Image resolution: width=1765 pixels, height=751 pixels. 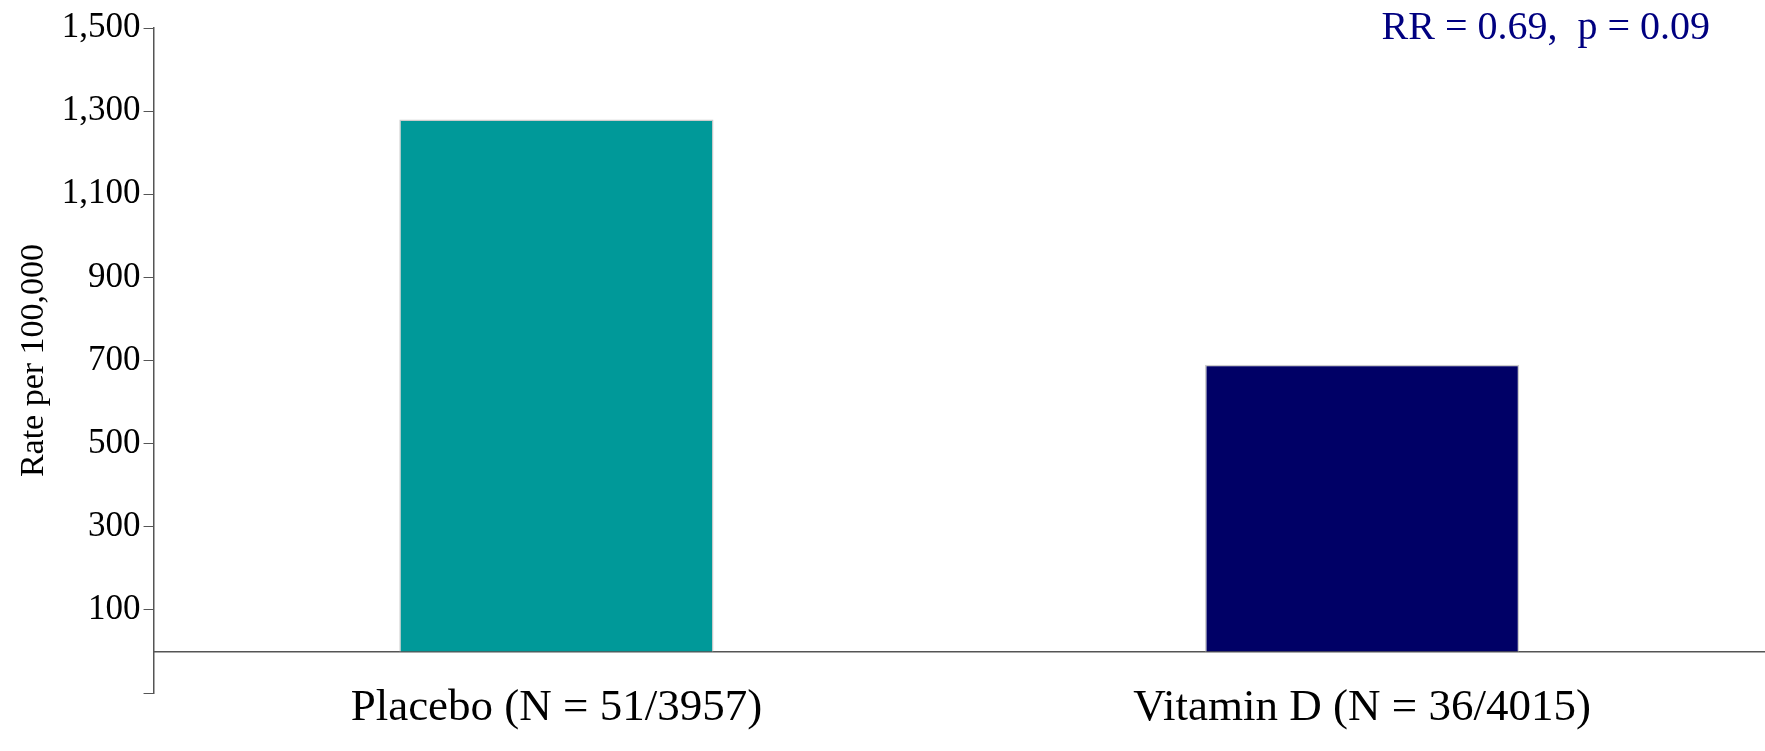 What do you see at coordinates (114, 358) in the screenshot?
I see `y-tick-label: 700` at bounding box center [114, 358].